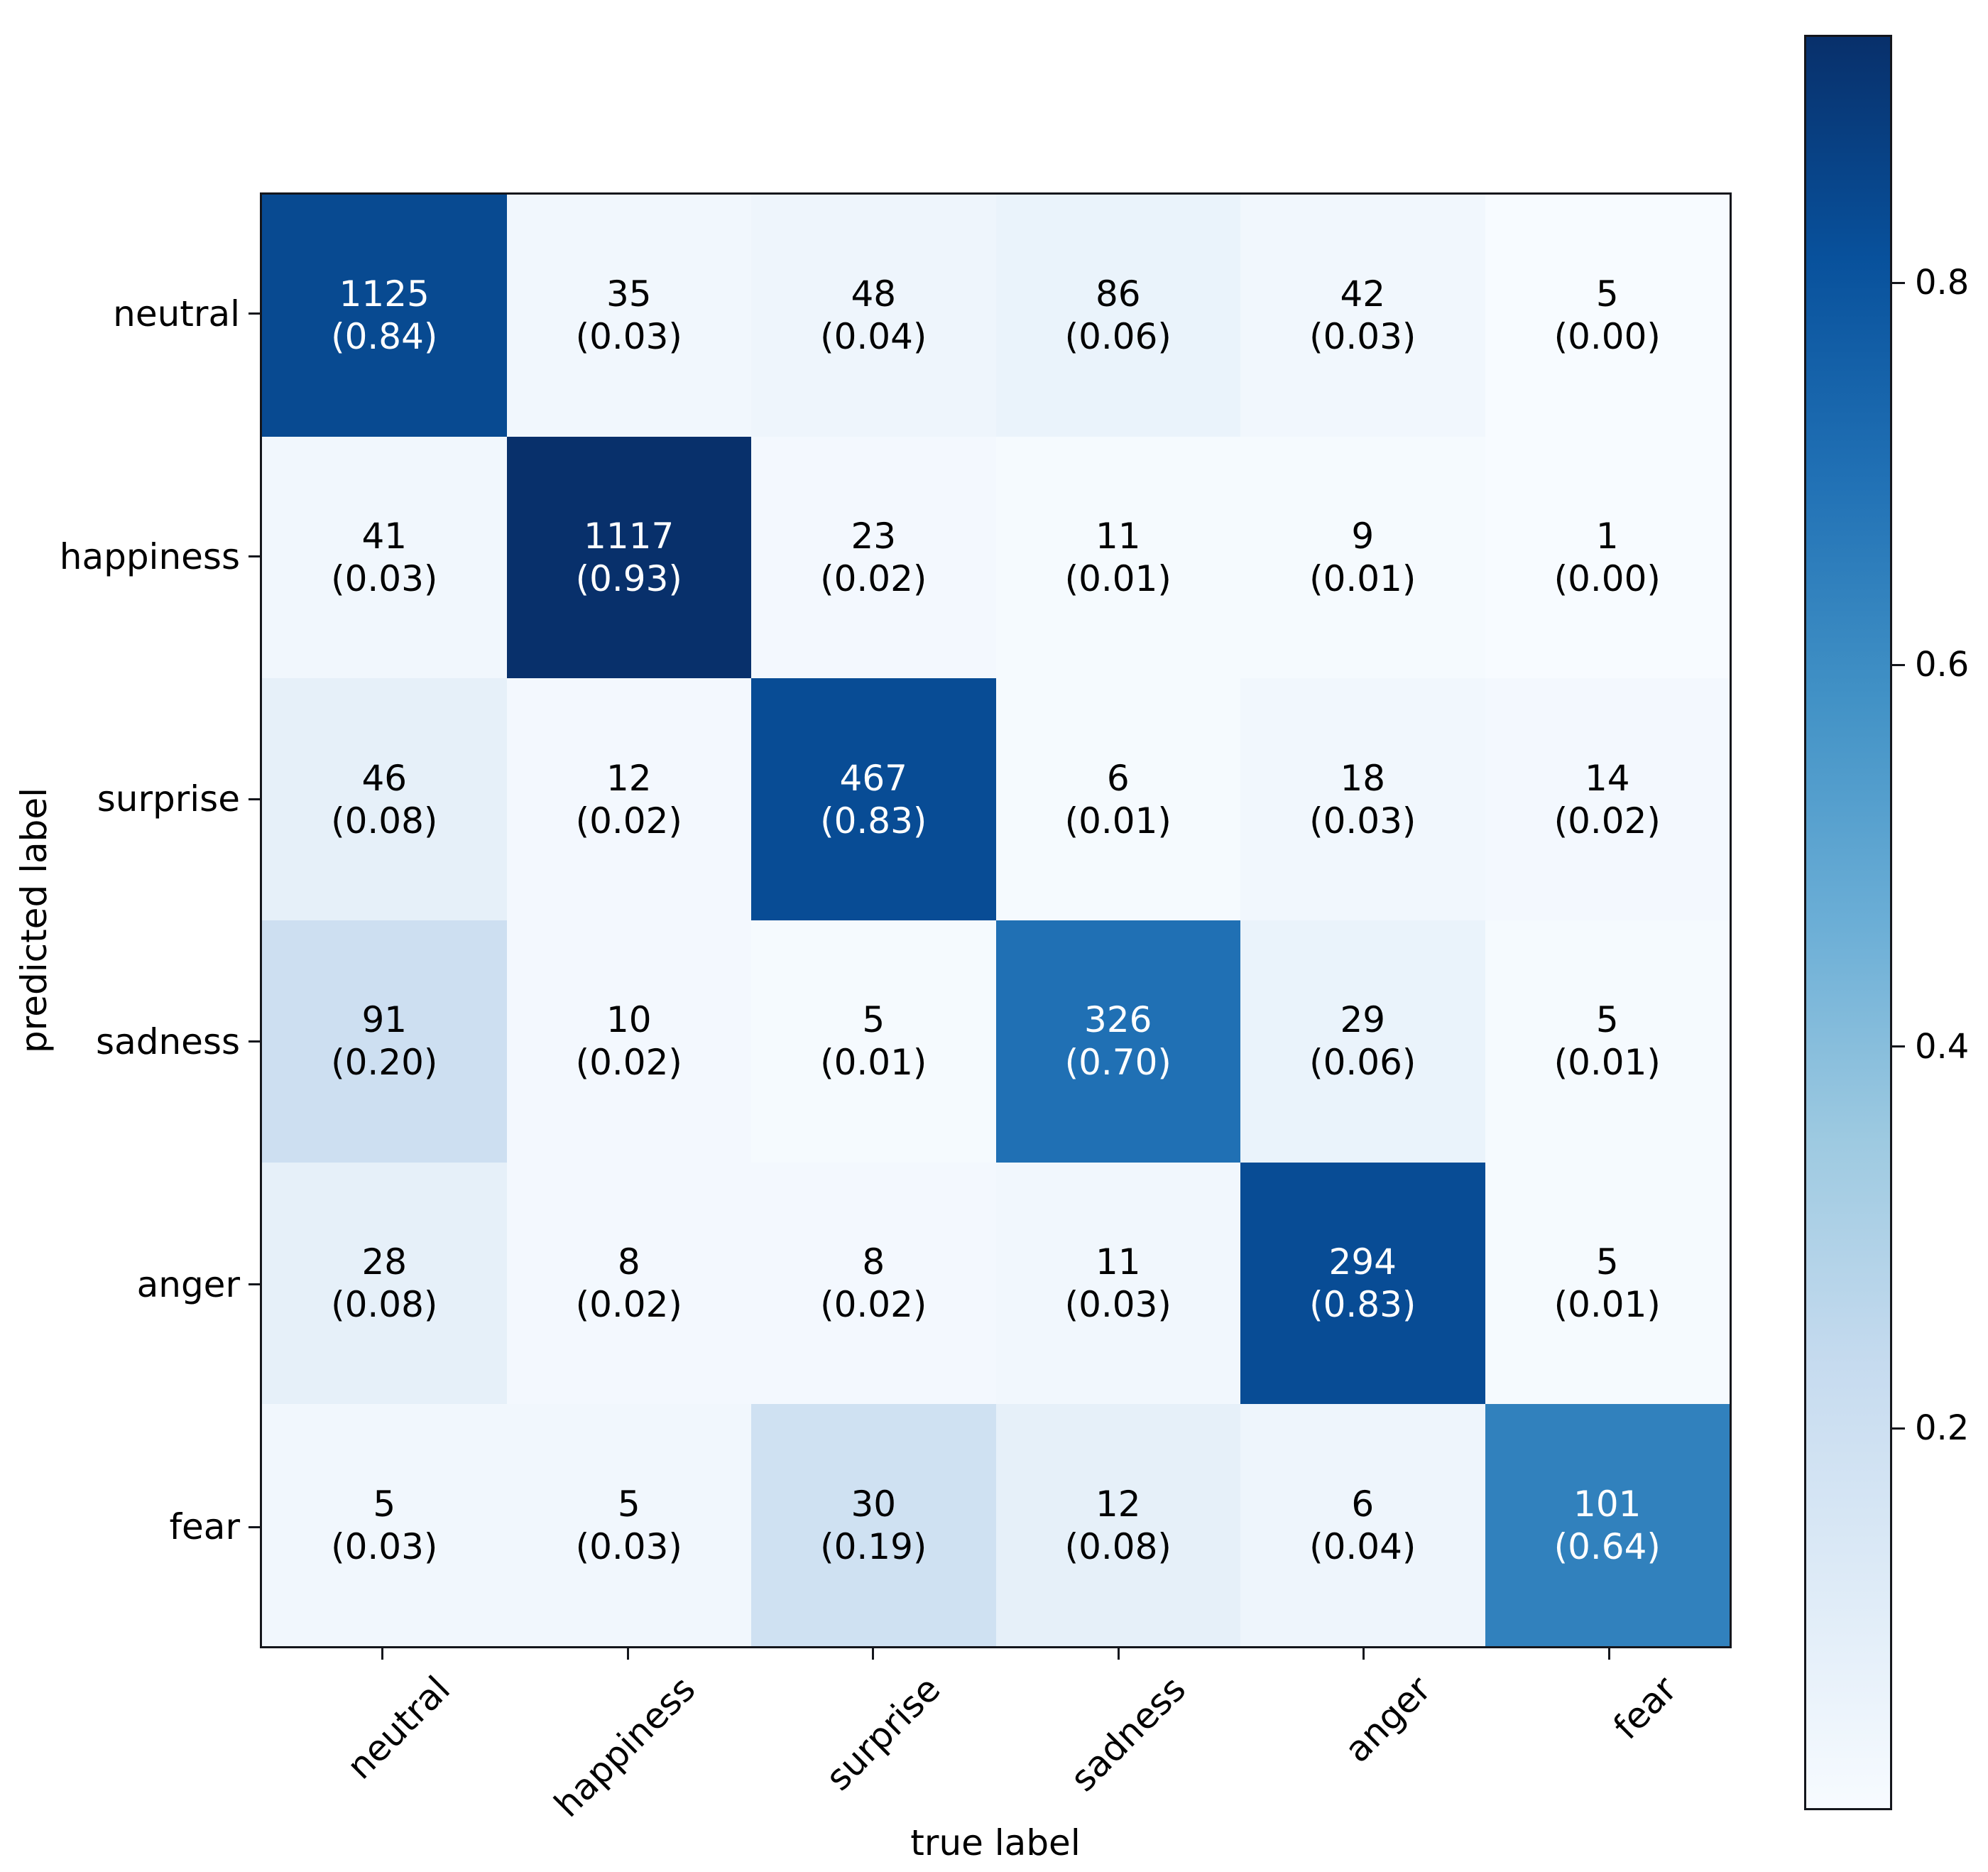  I want to click on x-axis-title: true label, so click(995, 1842).